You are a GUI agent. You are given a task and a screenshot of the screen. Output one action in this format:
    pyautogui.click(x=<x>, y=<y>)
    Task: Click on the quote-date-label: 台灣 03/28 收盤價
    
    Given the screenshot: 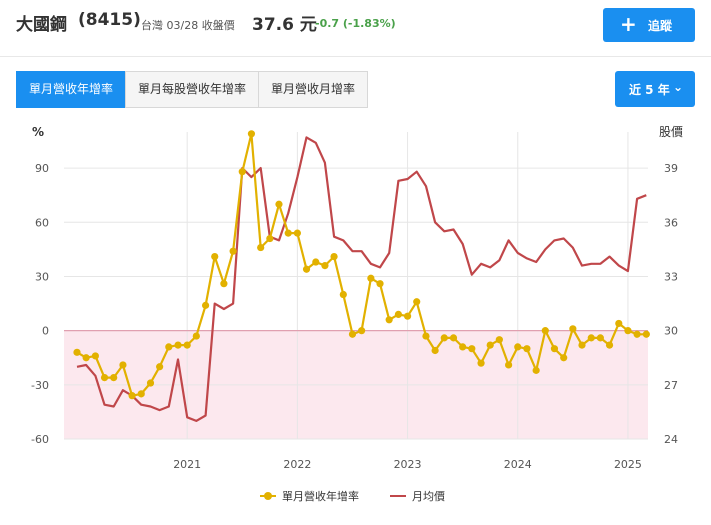 What is the action you would take?
    pyautogui.click(x=188, y=25)
    